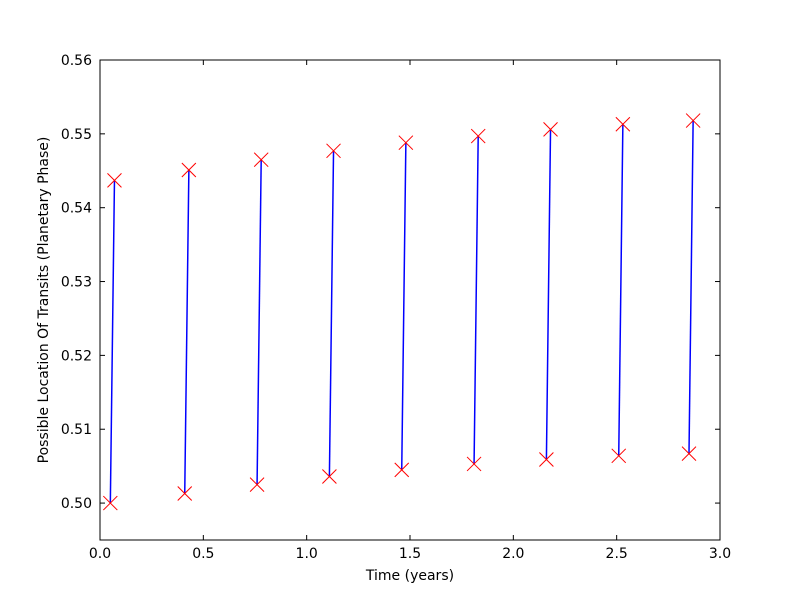 The height and width of the screenshot is (600, 800). What do you see at coordinates (513, 554) in the screenshot?
I see `x-tick-label: 2.0` at bounding box center [513, 554].